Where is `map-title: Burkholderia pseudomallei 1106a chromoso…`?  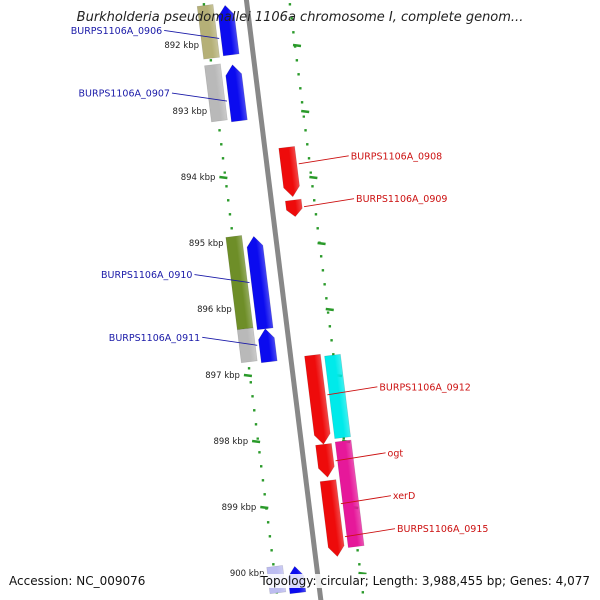 map-title: Burkholderia pseudomallei 1106a chromoso… is located at coordinates (300, 17).